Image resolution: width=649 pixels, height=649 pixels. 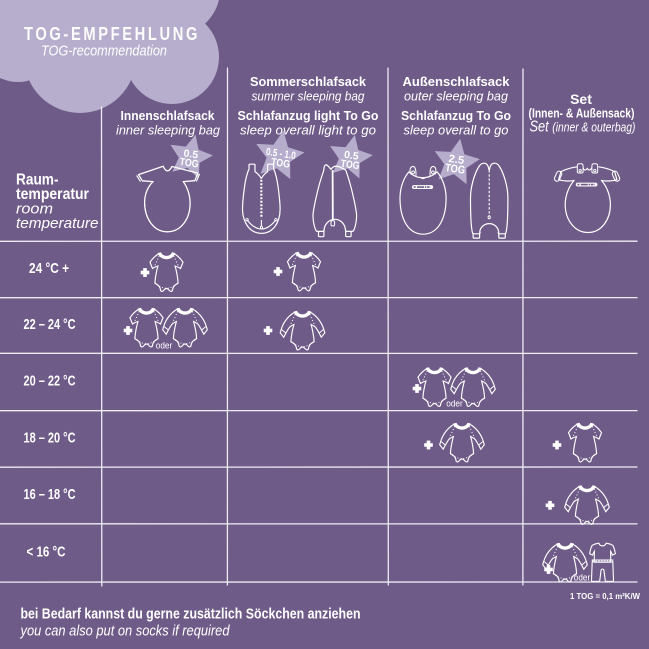 What do you see at coordinates (168, 130) in the screenshot?
I see `svg-text: inner sleeping bag` at bounding box center [168, 130].